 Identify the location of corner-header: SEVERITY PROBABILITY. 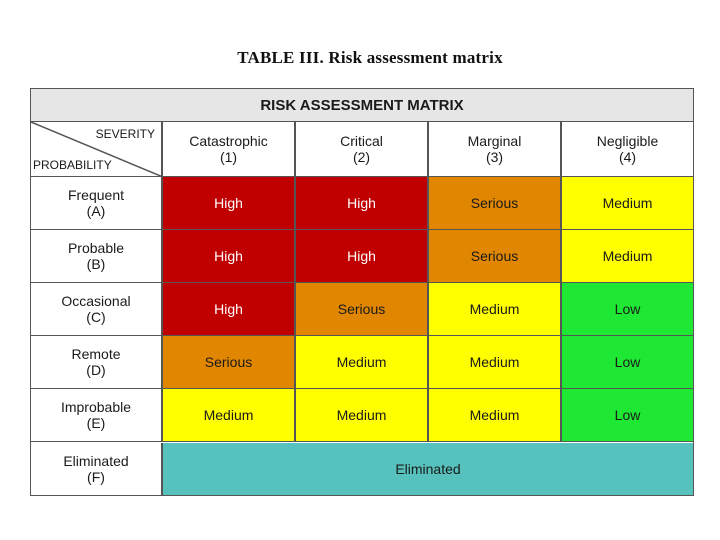
(97, 149).